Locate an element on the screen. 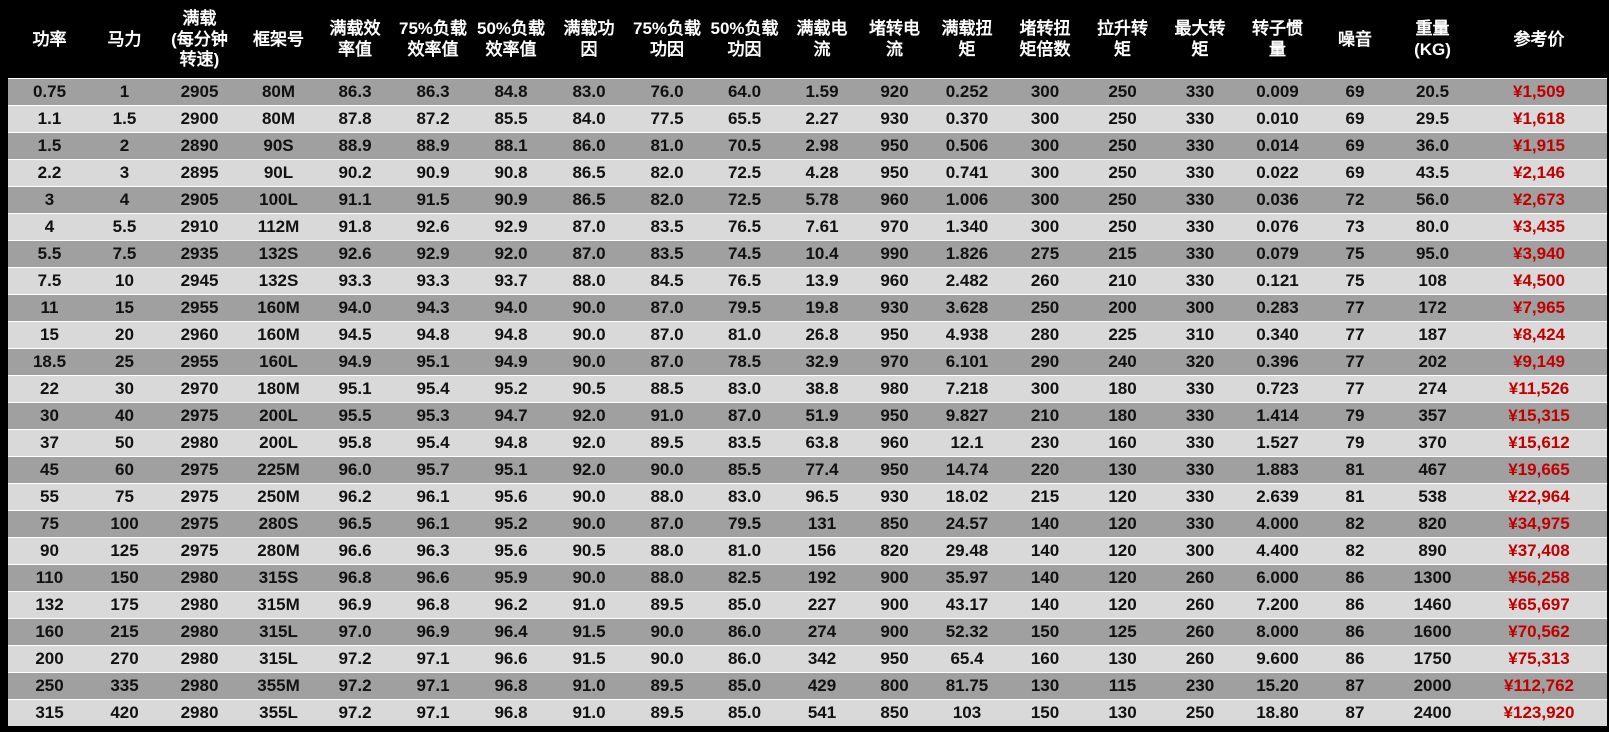  table-cell: 4.400 is located at coordinates (1277, 551).